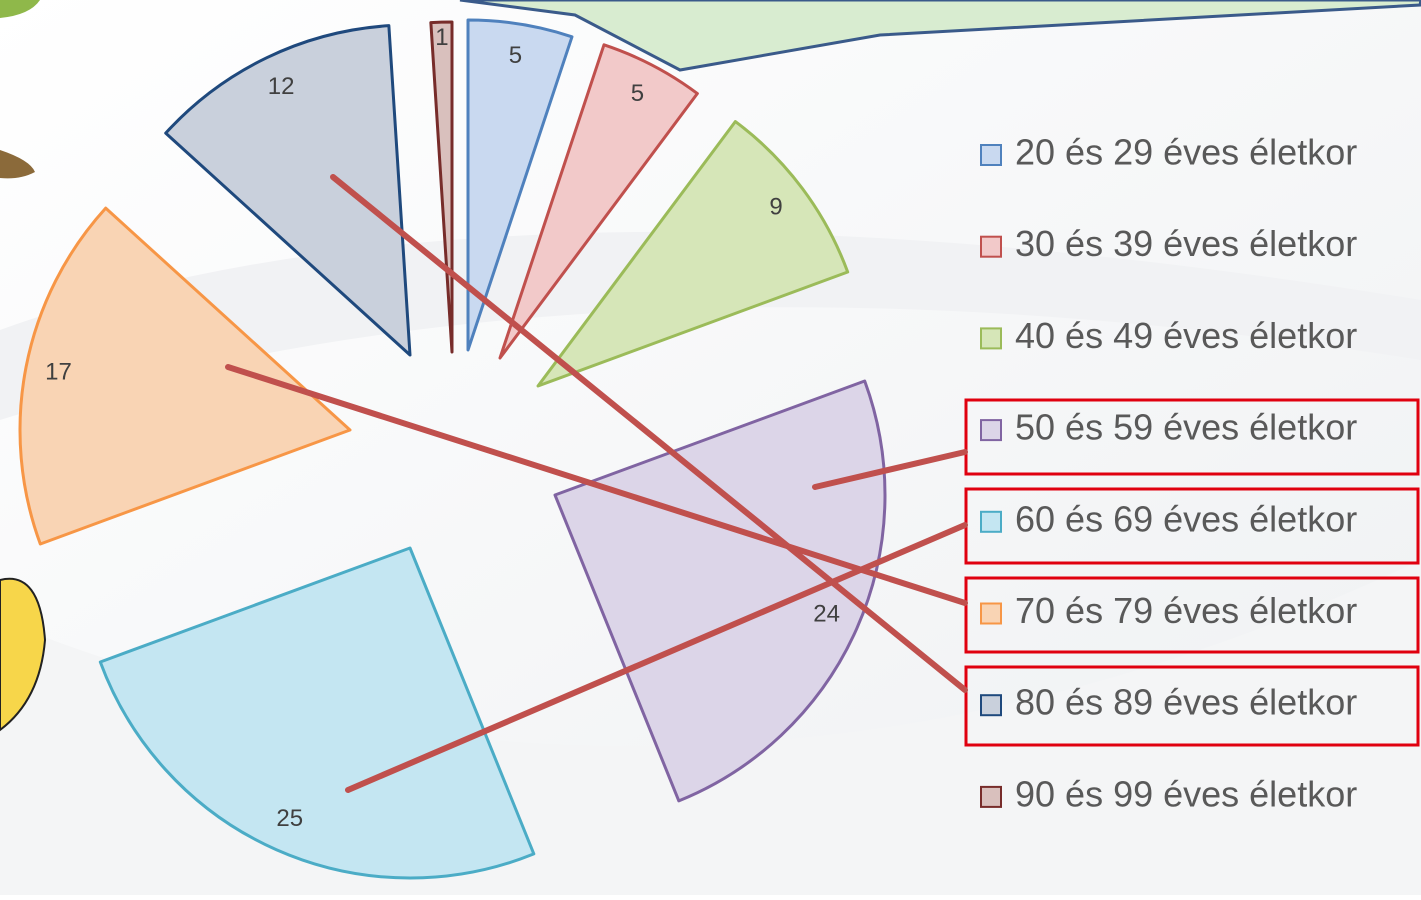 Image resolution: width=1421 pixels, height=900 pixels. What do you see at coordinates (940, 36) in the screenshot?
I see `speech-bubble` at bounding box center [940, 36].